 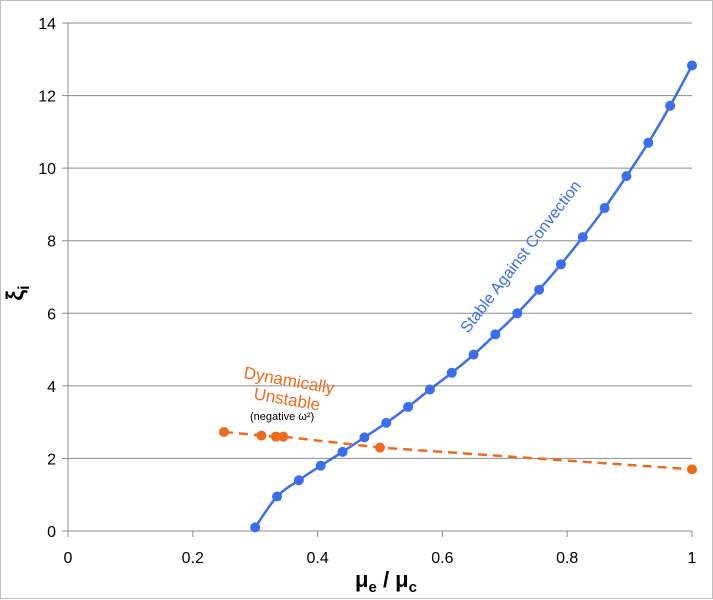 I want to click on y-axis-label: ξi, so click(x=17, y=292).